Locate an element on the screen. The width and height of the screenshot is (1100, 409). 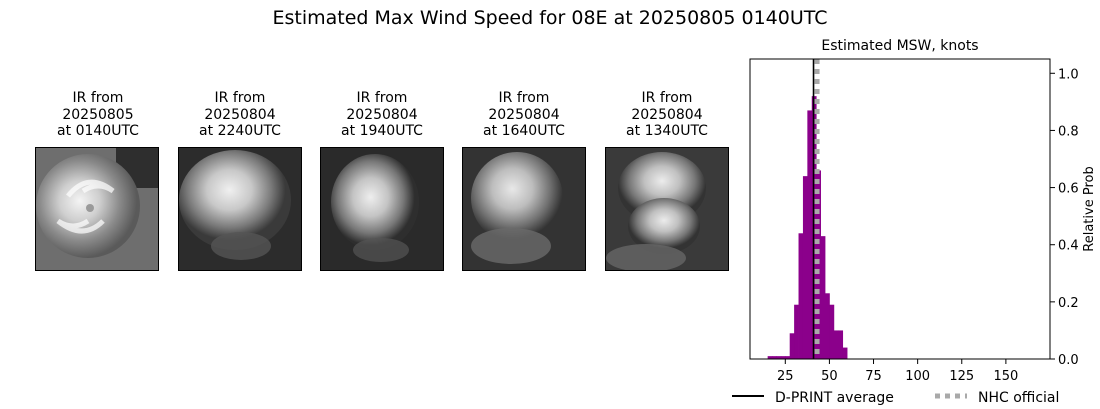
chart-title: Estimated MSW, knots is located at coordinates (899, 46).